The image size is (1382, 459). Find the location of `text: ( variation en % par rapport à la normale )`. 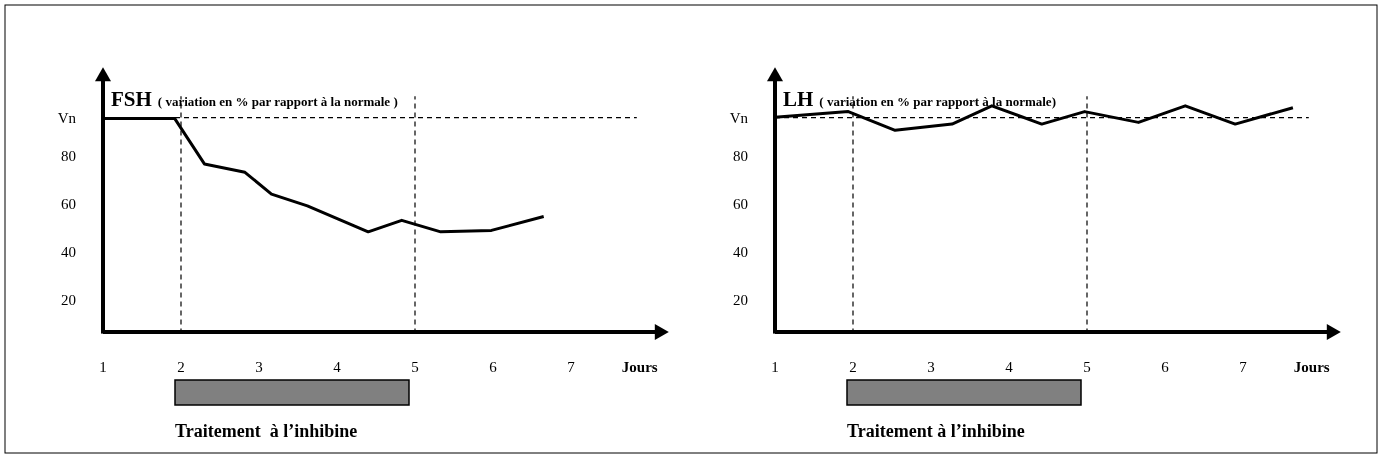

text: ( variation en % par rapport à la normale ) is located at coordinates (277, 101).